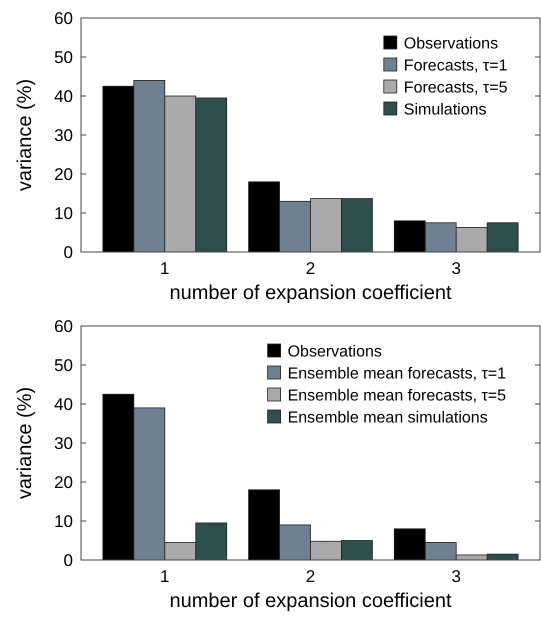  I want to click on legend-label: Ensemble mean forecasts, τ=1, so click(397, 374).